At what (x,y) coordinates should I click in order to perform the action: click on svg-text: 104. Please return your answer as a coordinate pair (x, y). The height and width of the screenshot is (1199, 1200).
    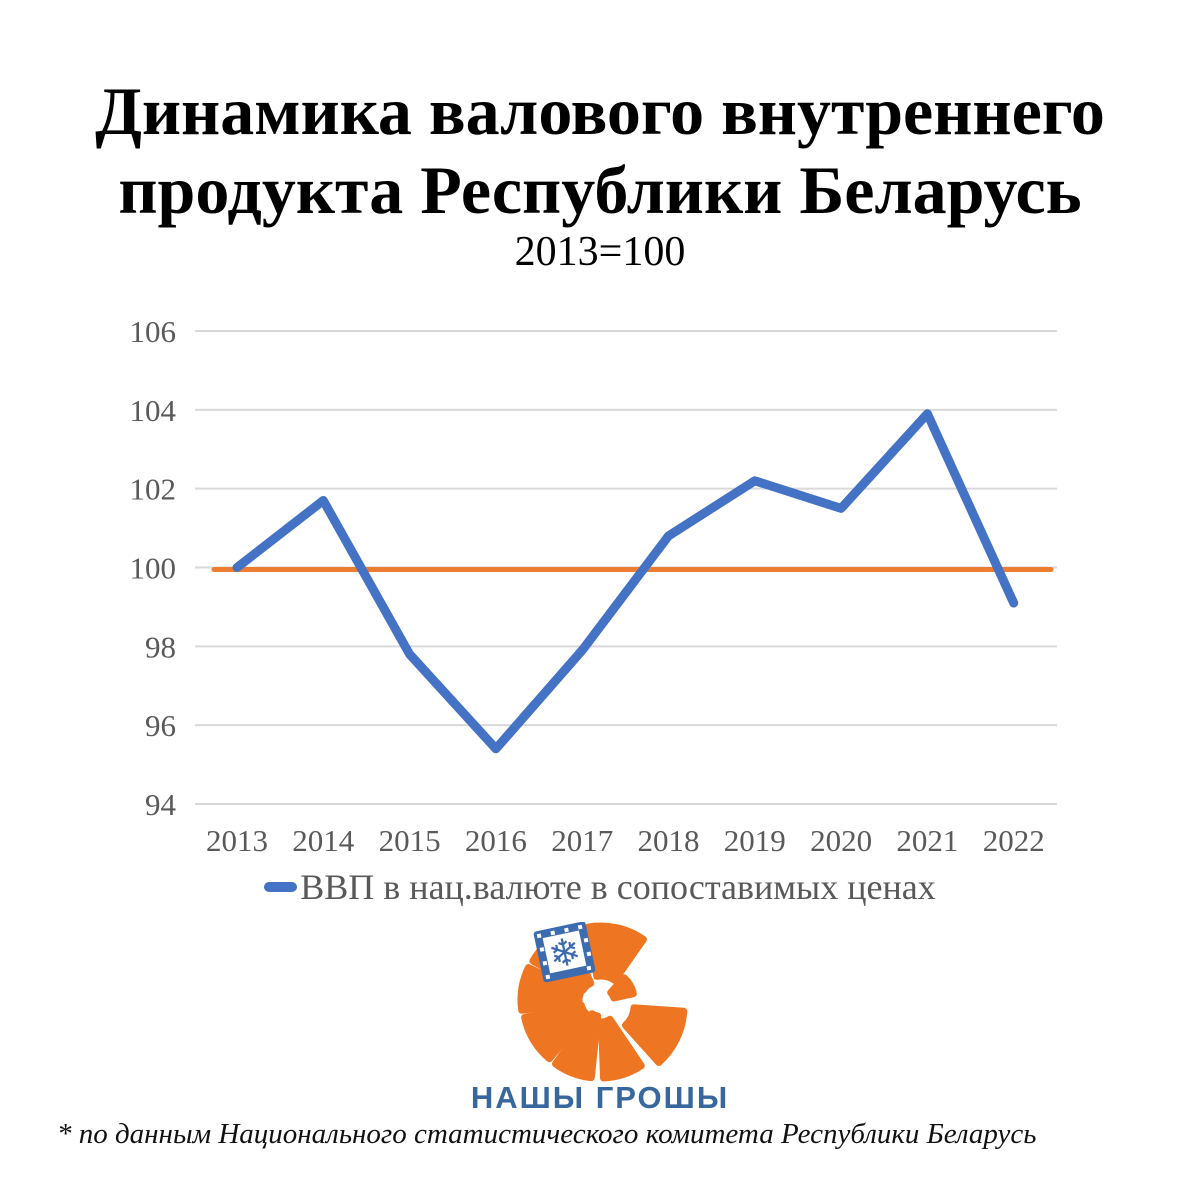
    Looking at the image, I should click on (153, 410).